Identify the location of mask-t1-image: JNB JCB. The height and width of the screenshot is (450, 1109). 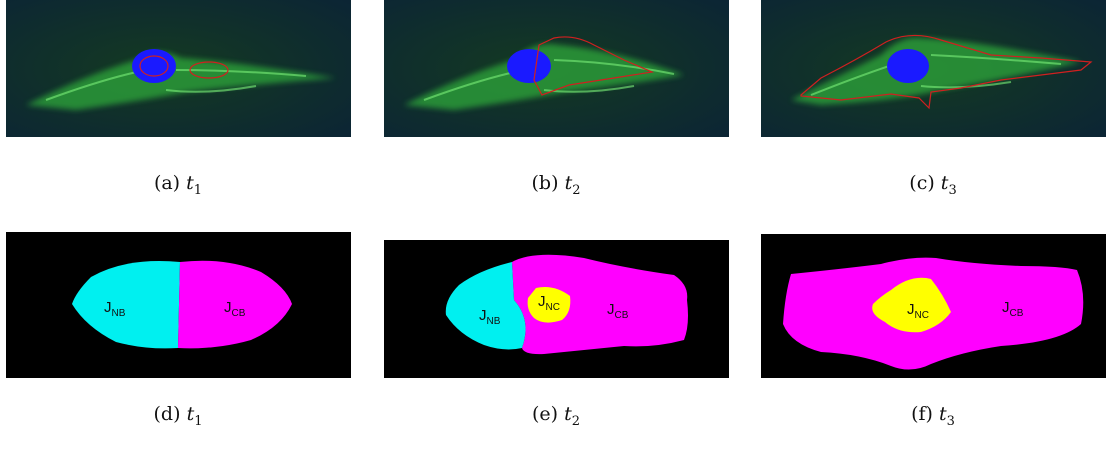
(182, 304).